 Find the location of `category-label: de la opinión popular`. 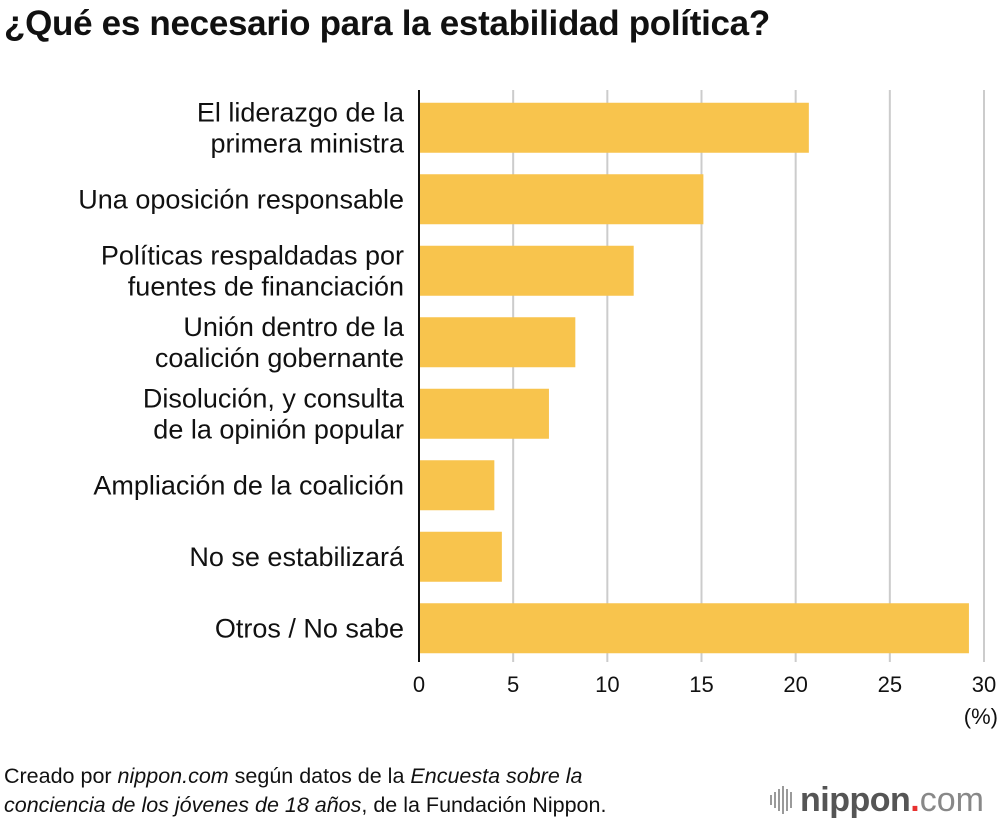

category-label: de la opinión popular is located at coordinates (278, 429).